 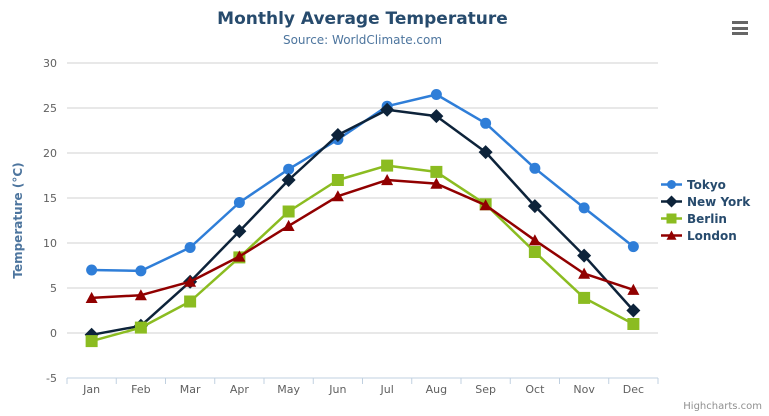 I want to click on svg-text: Jan, so click(x=91, y=389).